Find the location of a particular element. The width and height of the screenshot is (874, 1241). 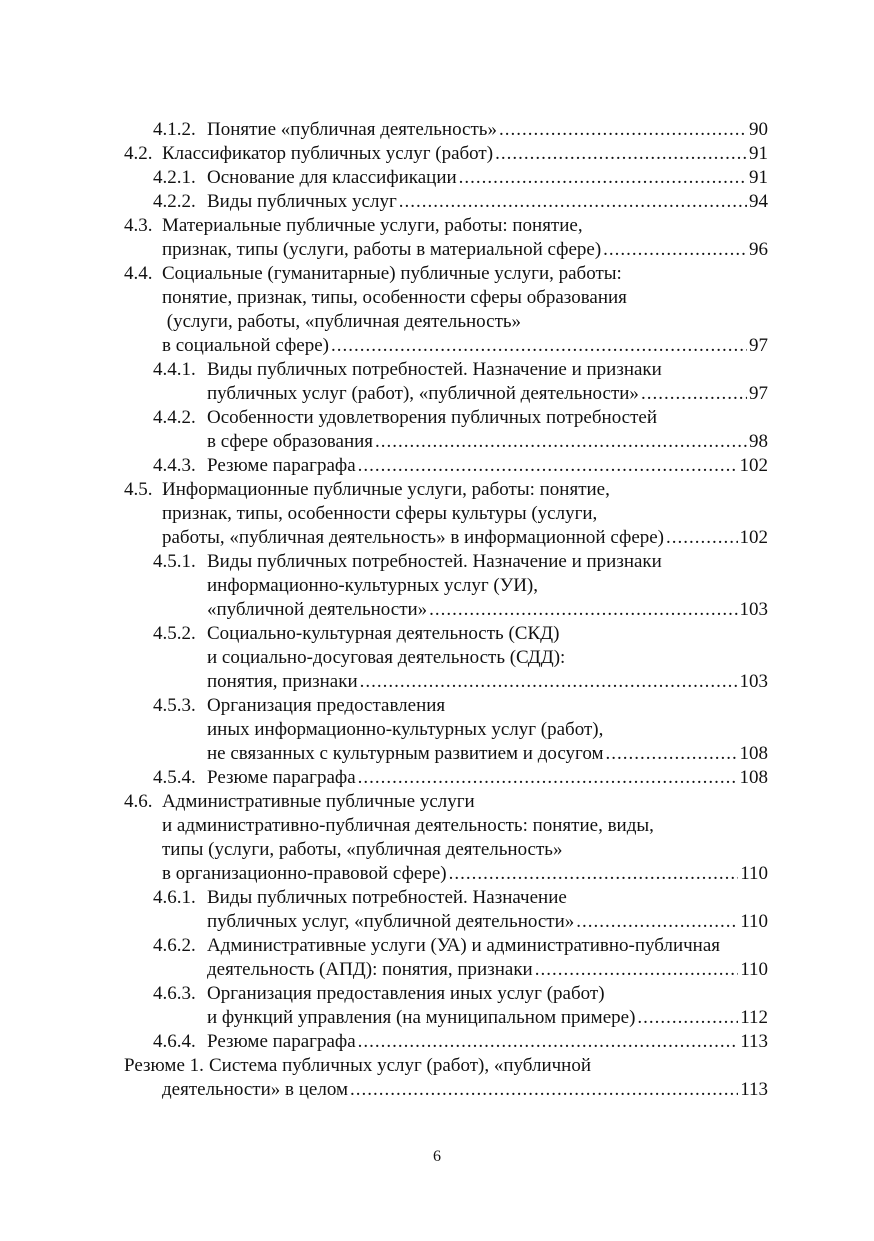

toc-entry-title: Виды публичных услуг is located at coordinates (302, 201).